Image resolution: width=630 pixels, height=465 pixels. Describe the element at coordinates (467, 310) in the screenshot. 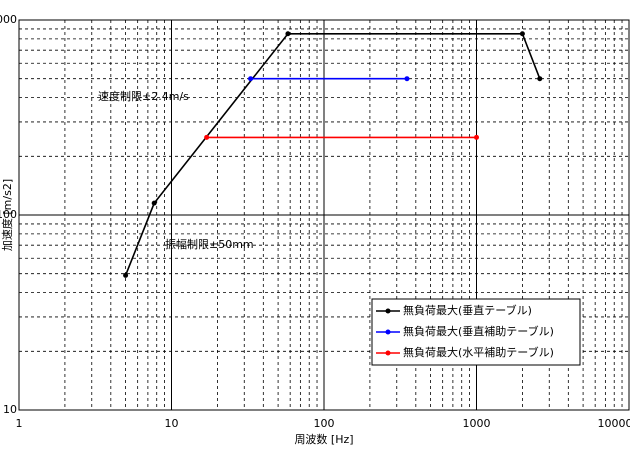

I see `legend-label: 無負荷最大(垂直テーブル)` at that location.